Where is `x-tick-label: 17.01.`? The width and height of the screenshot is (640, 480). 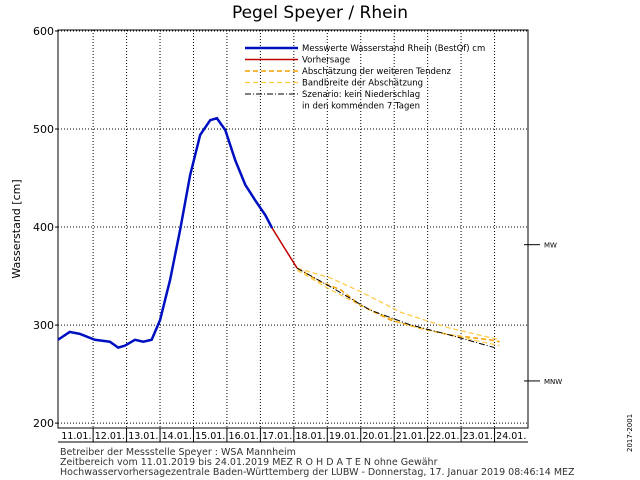
x-tick-label: 17.01. is located at coordinates (277, 436).